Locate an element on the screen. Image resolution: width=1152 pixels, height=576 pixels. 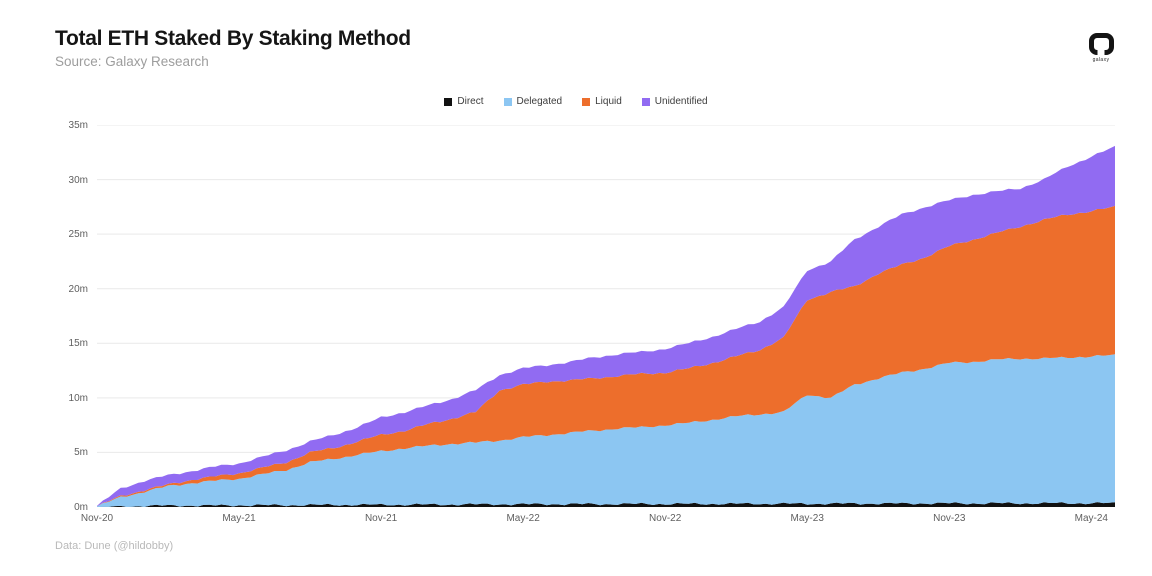
galaxy-helmet-icon is located at coordinates (1101, 44).